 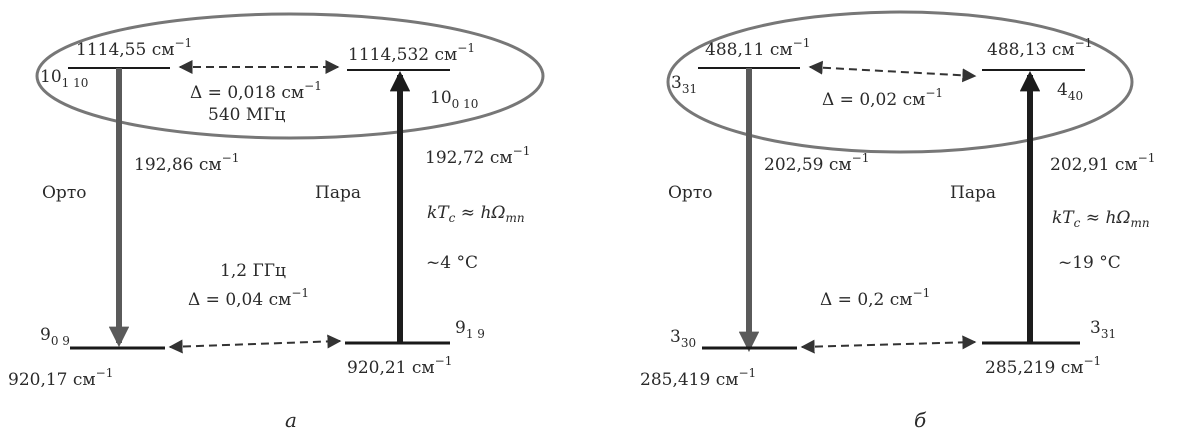 I want to click on panel-a-bottom-freq: 1,2 ГГц, so click(x=253, y=271).